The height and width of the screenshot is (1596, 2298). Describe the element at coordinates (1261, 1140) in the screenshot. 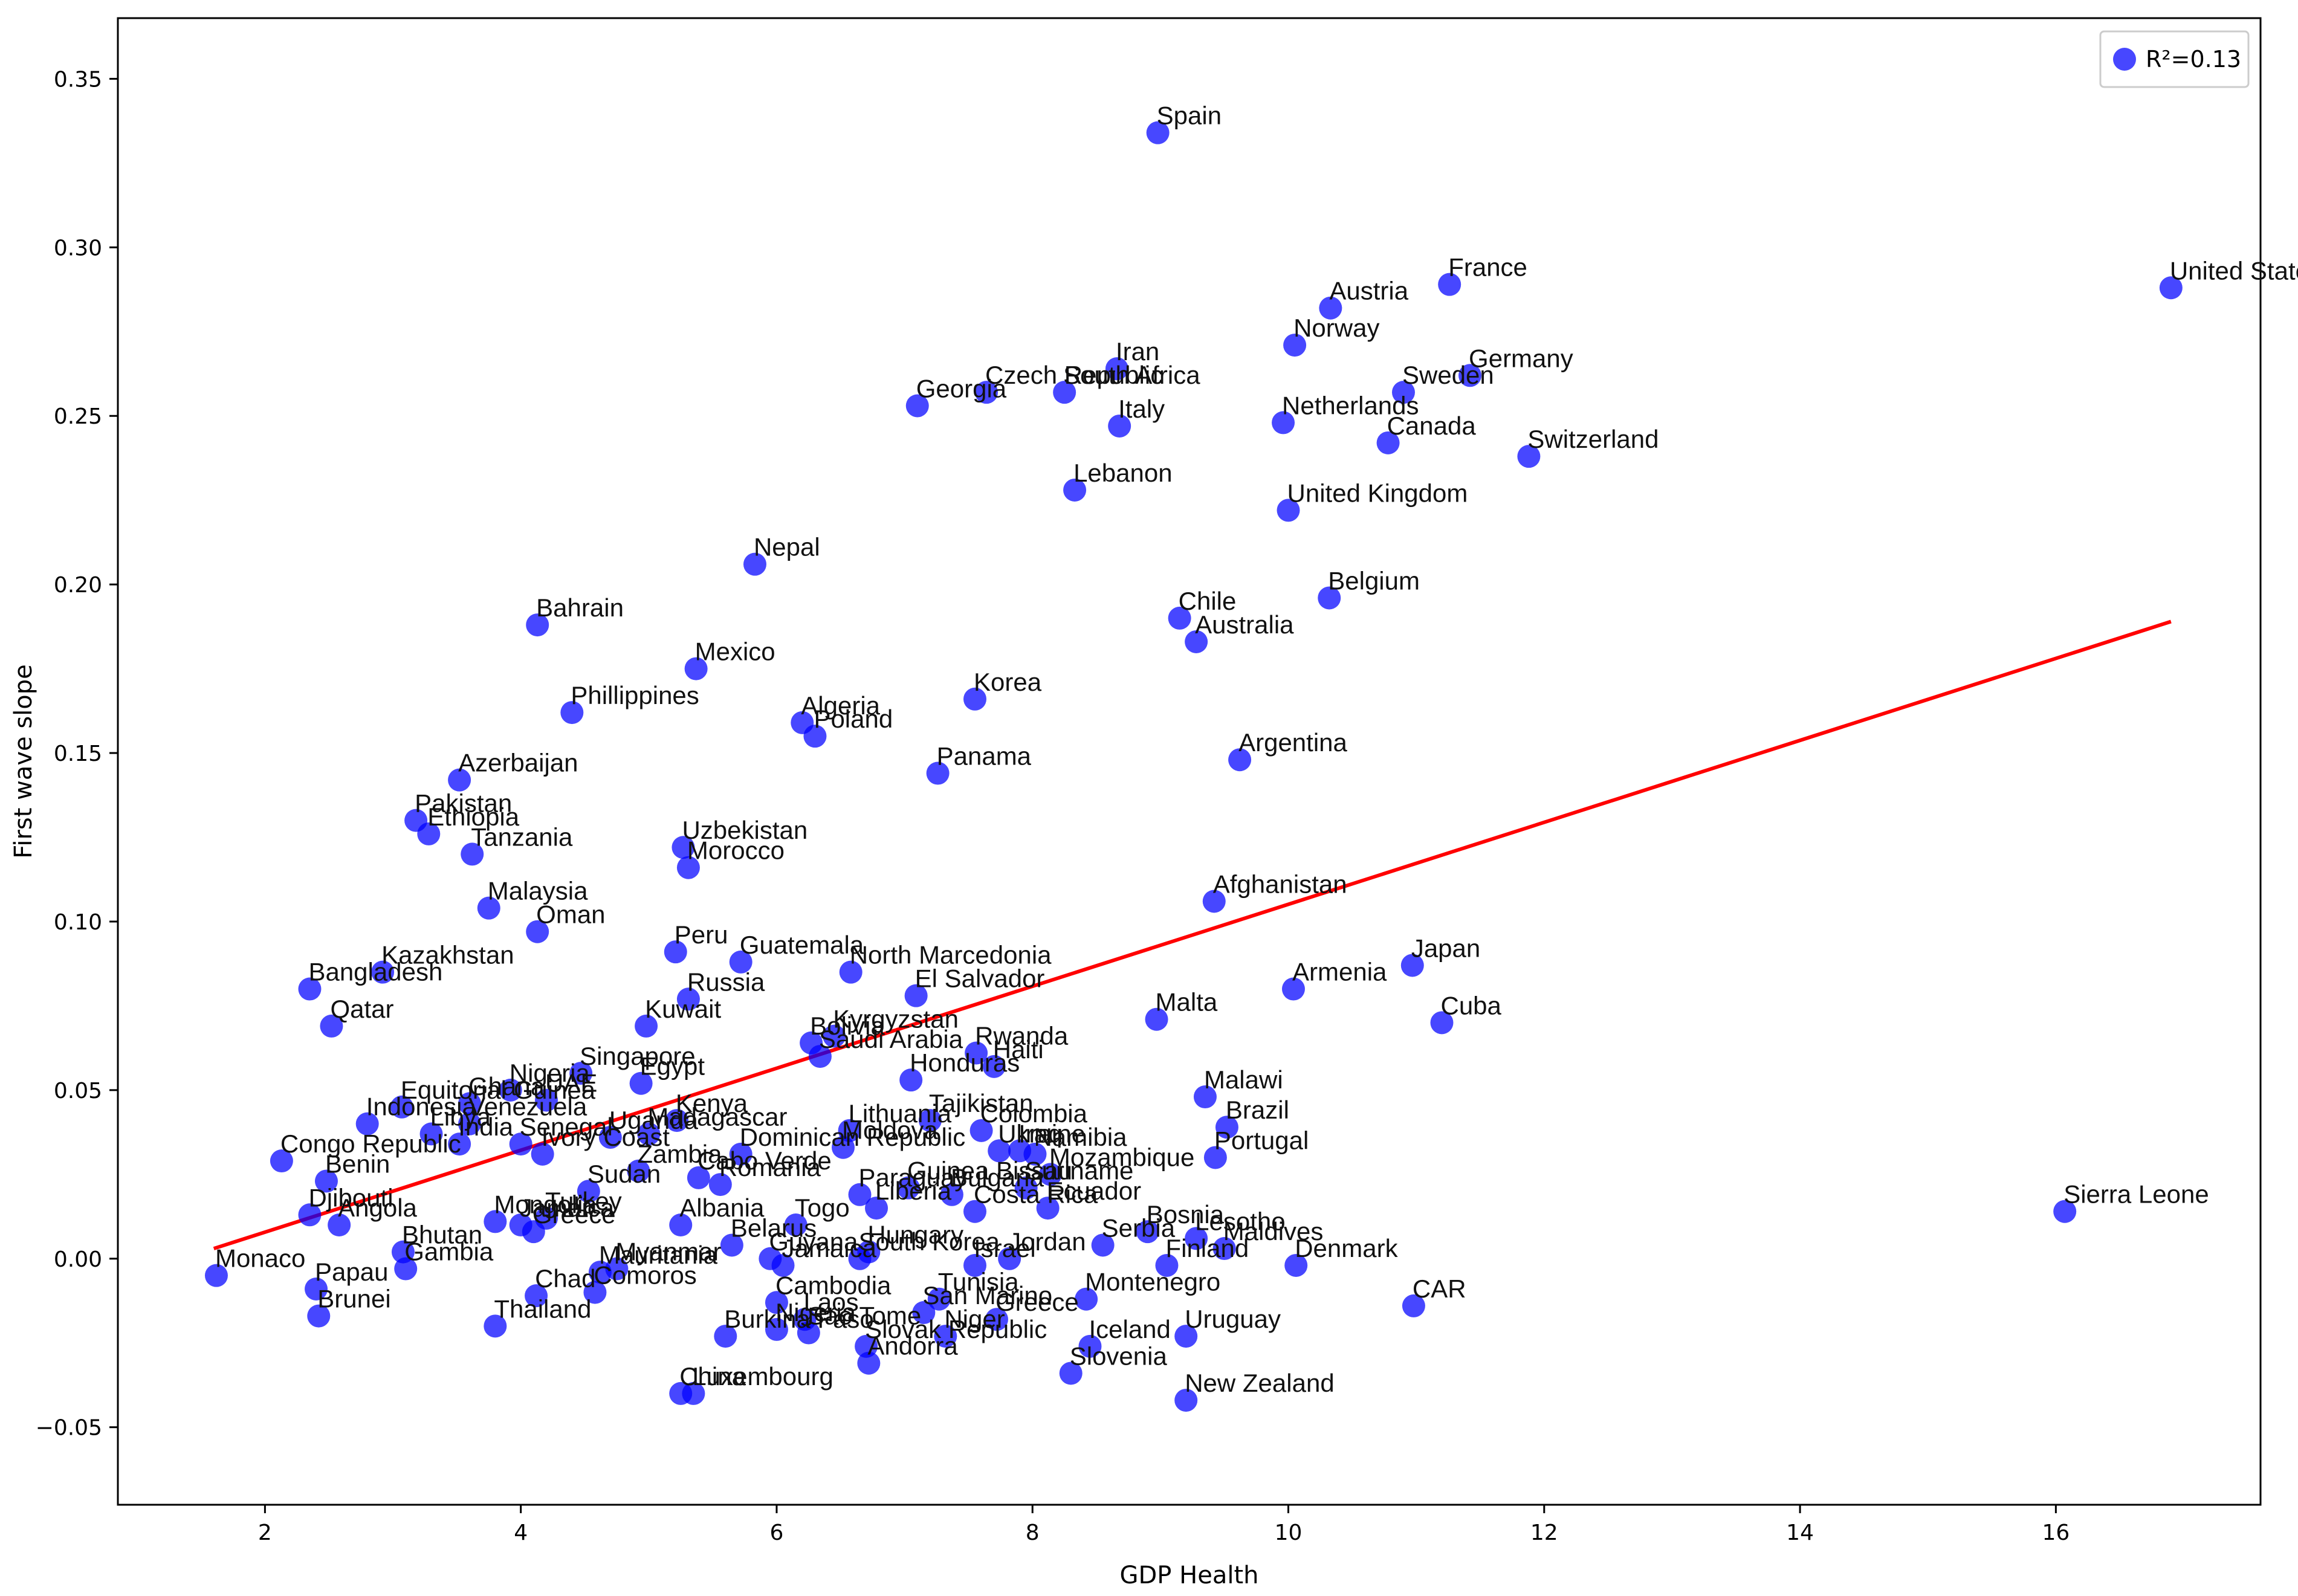

I see `point-label: Portugal` at that location.